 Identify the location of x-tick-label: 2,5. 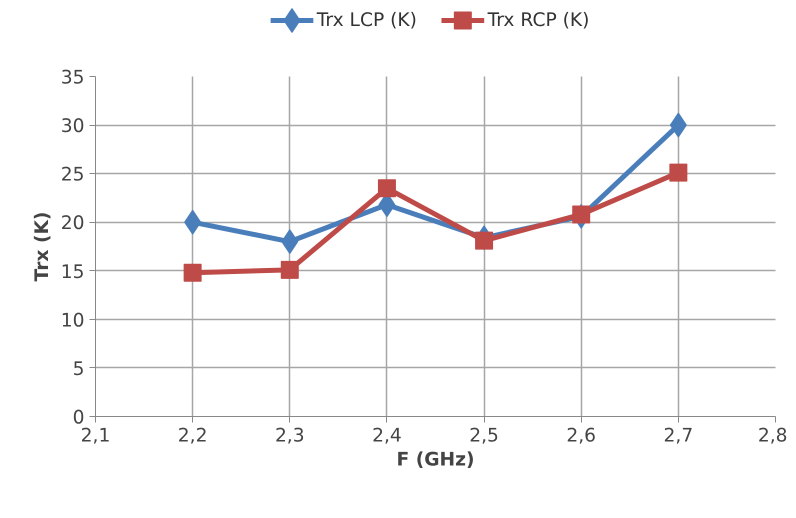
(484, 436).